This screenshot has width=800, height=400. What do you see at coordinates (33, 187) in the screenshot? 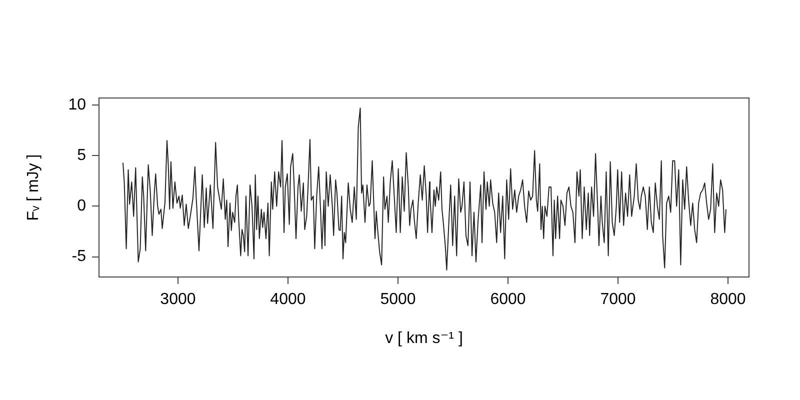
I see `y-axis-title: Fᵥ [ mJy ]` at bounding box center [33, 187].